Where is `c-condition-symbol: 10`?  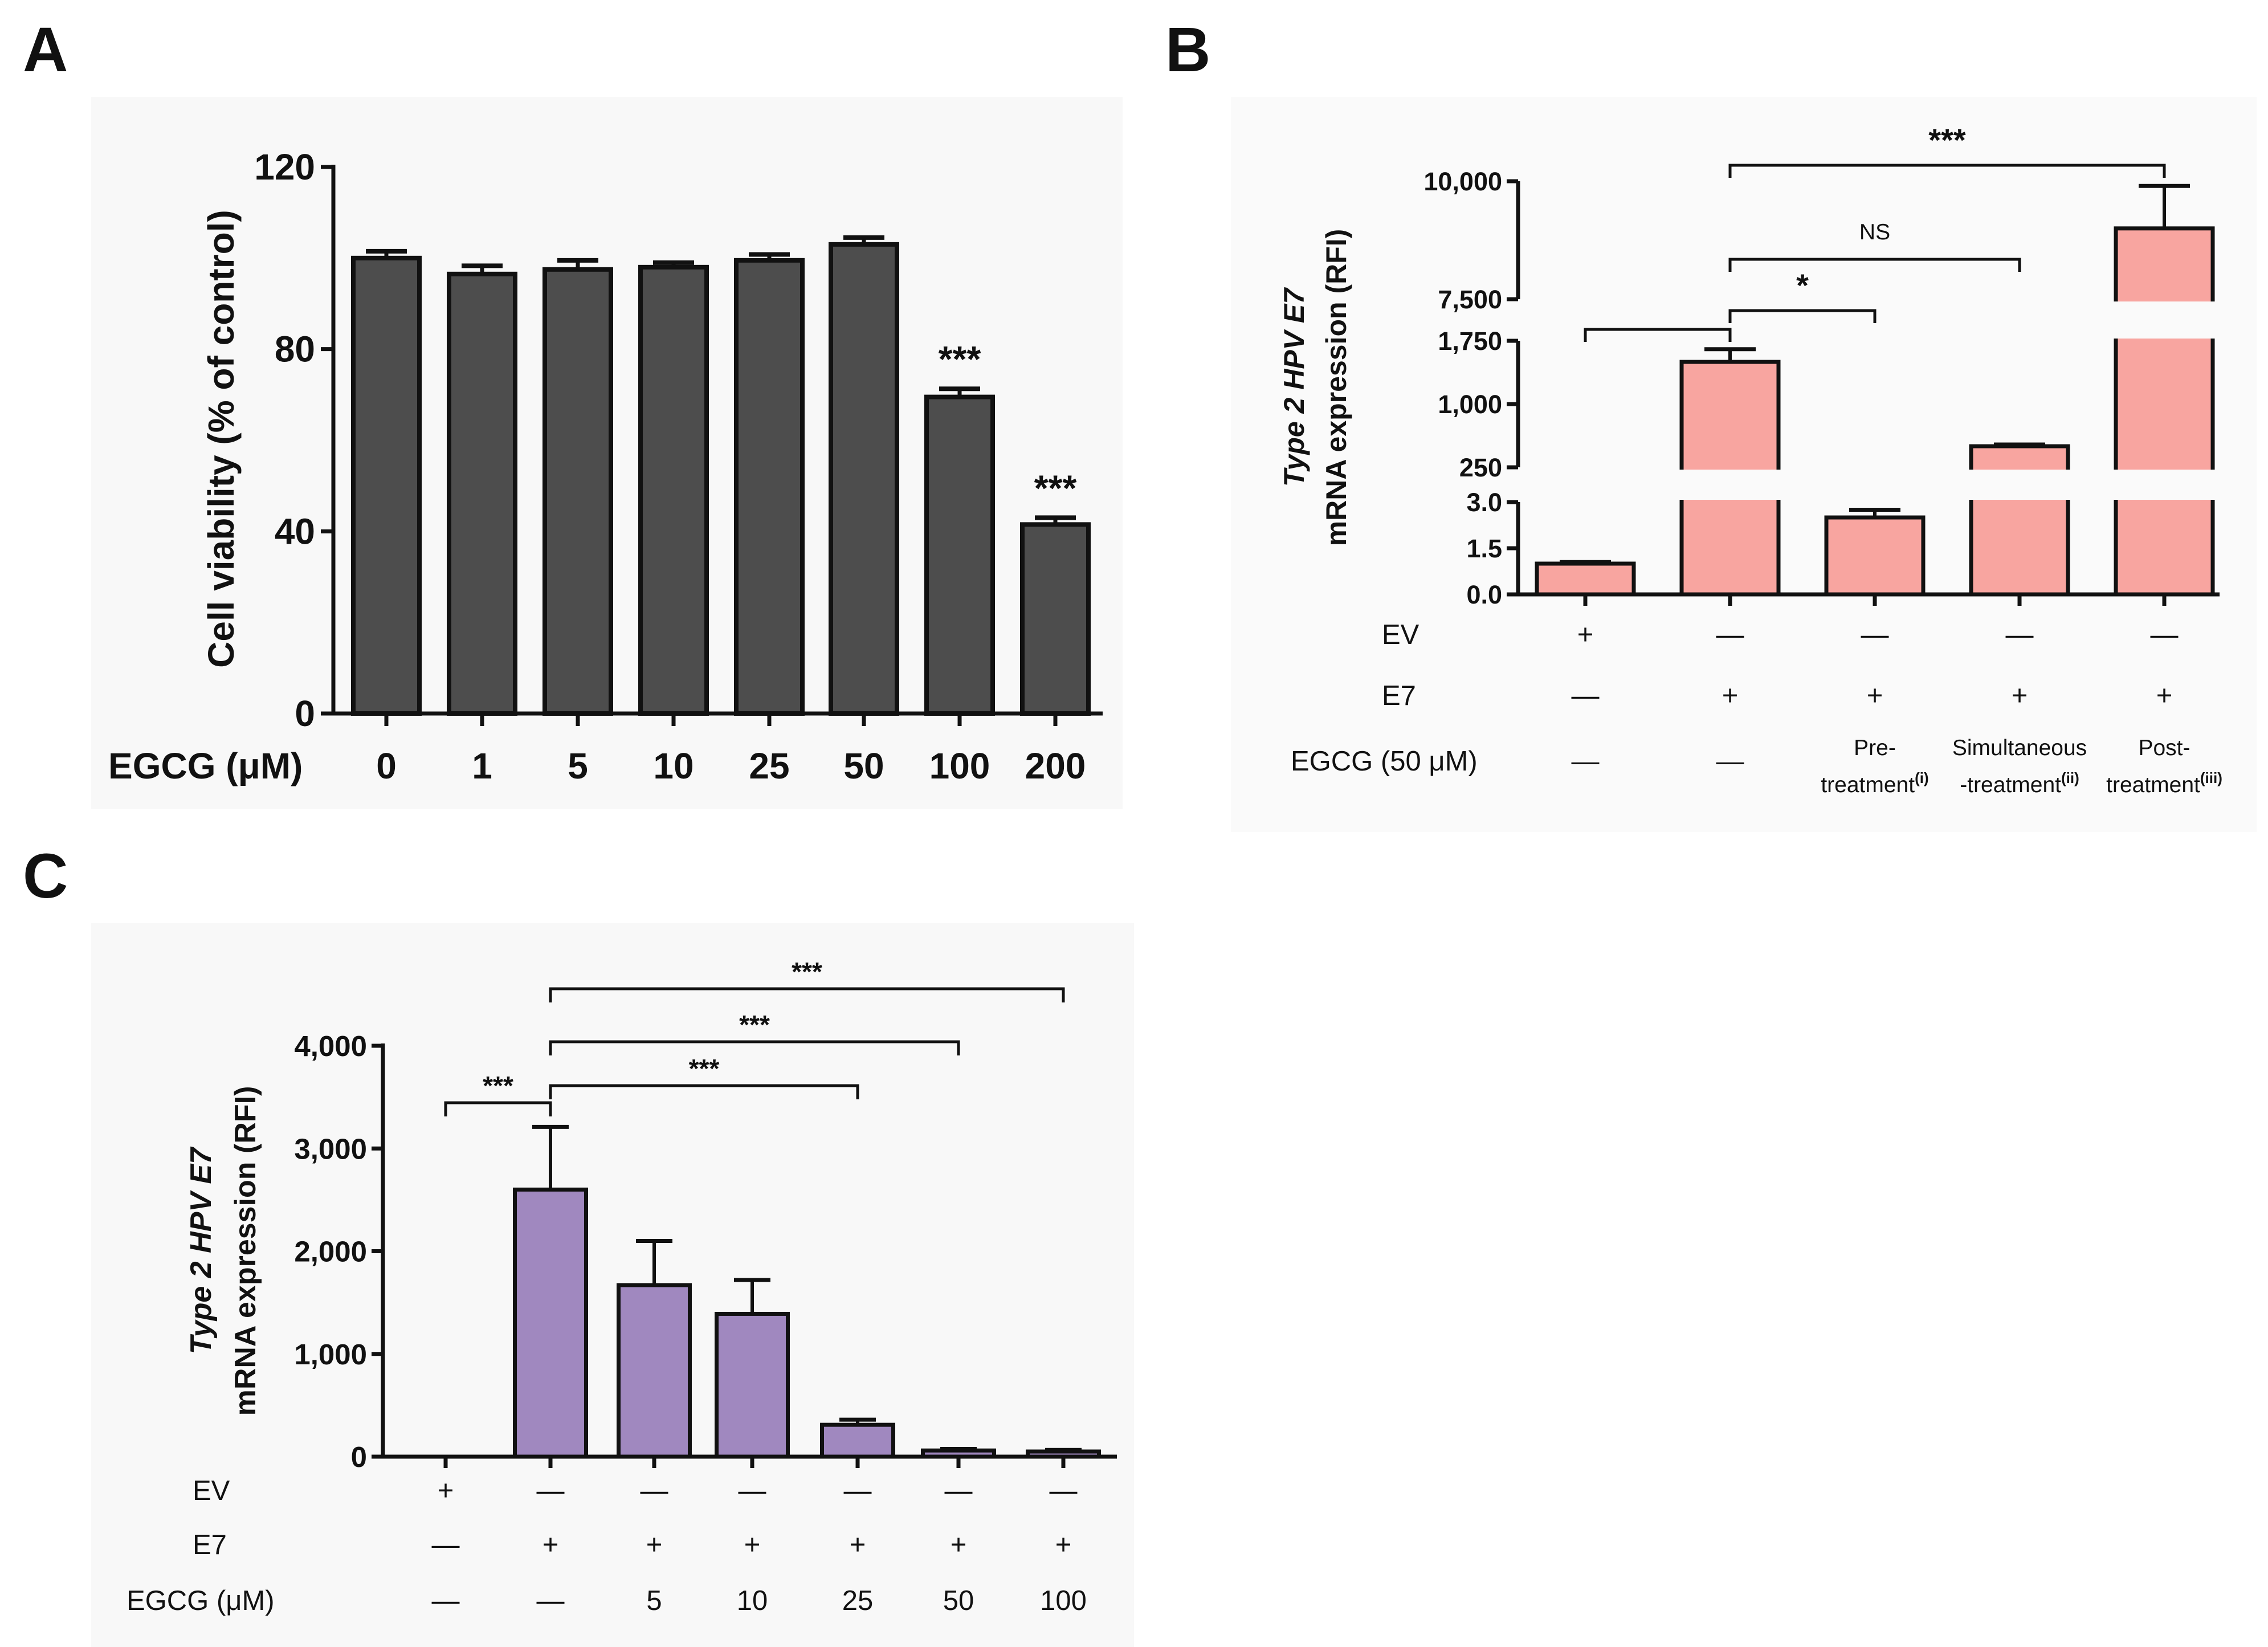
c-condition-symbol: 10 is located at coordinates (752, 1600).